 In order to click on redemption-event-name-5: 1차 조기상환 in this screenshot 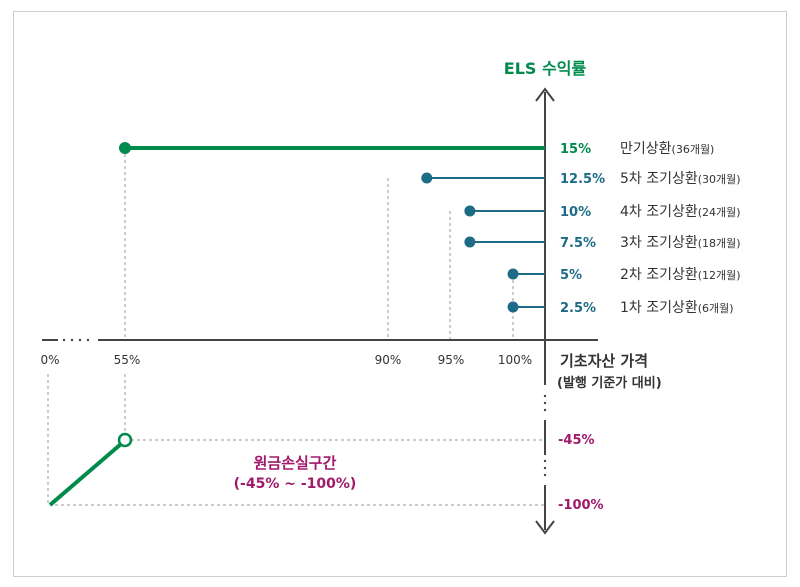, I will do `click(659, 308)`.